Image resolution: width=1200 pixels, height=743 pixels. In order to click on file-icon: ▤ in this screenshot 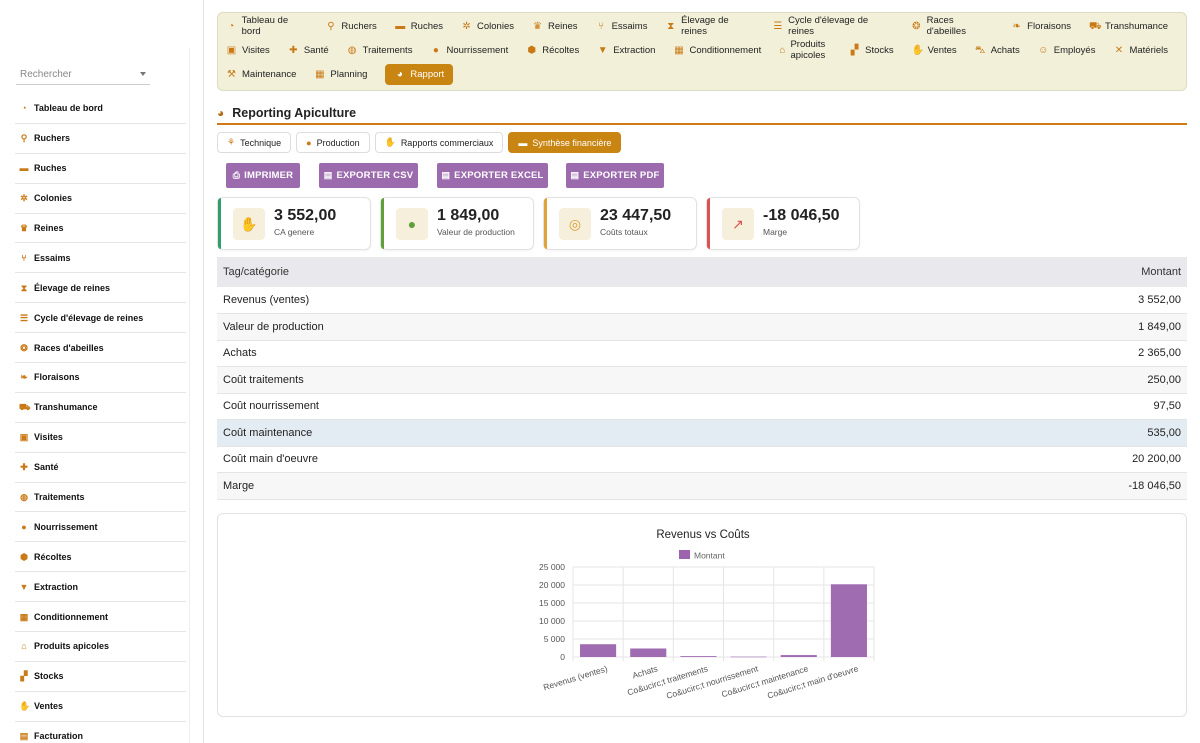, I will do `click(575, 175)`.